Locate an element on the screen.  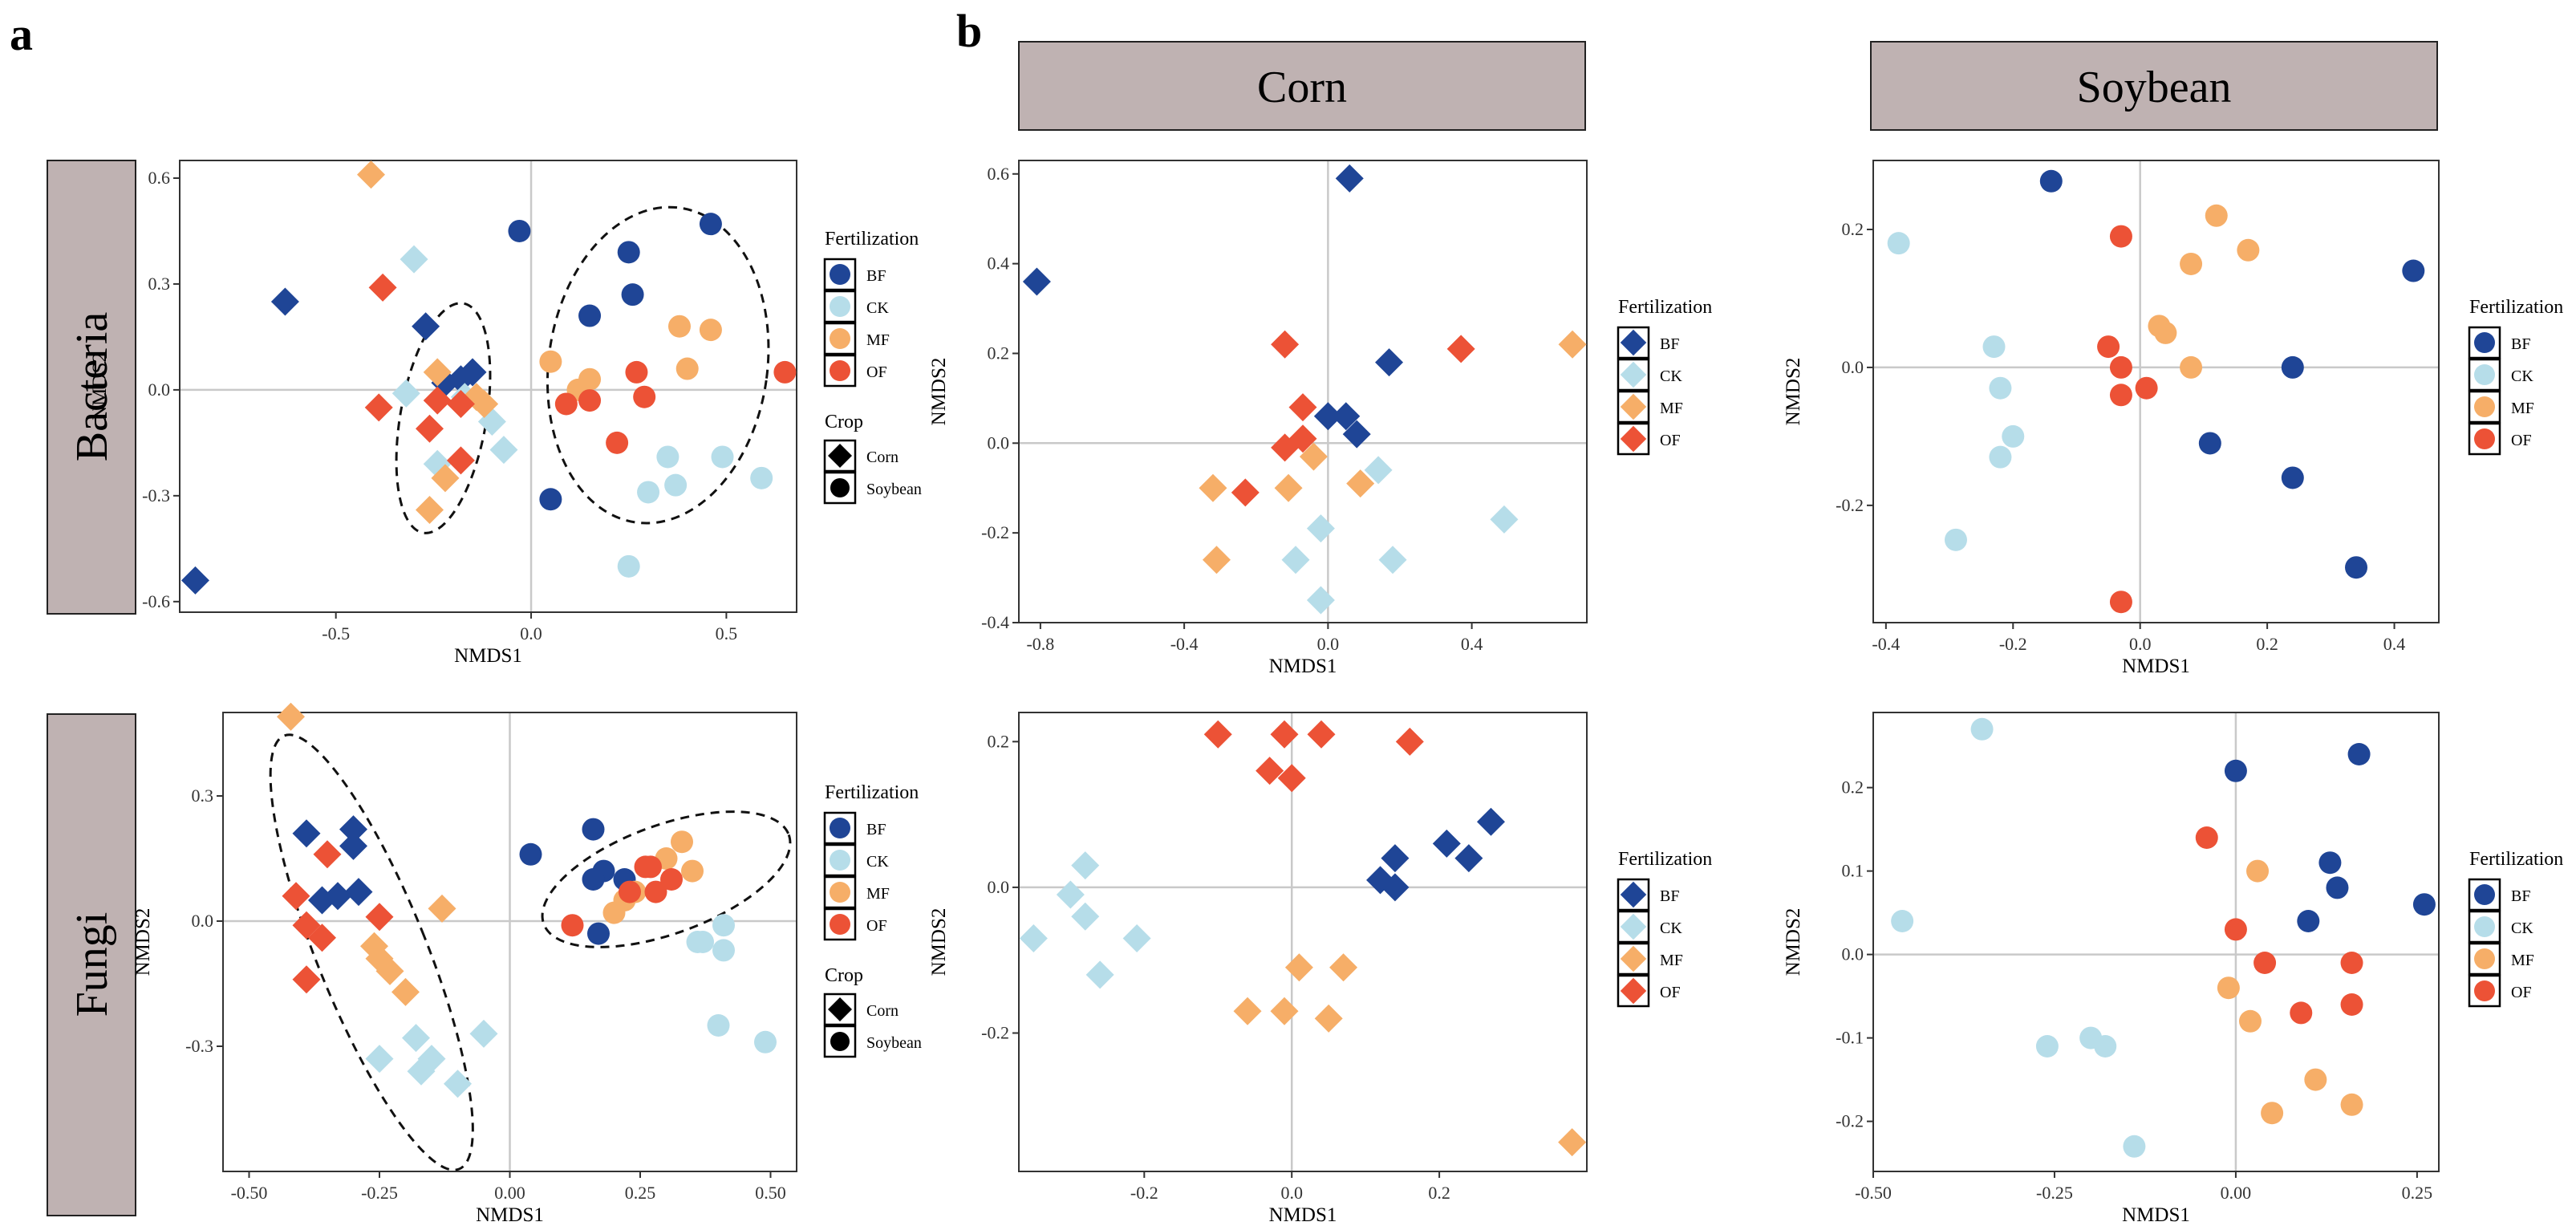
y-tick-label: 0.2 is located at coordinates (1853, 788).